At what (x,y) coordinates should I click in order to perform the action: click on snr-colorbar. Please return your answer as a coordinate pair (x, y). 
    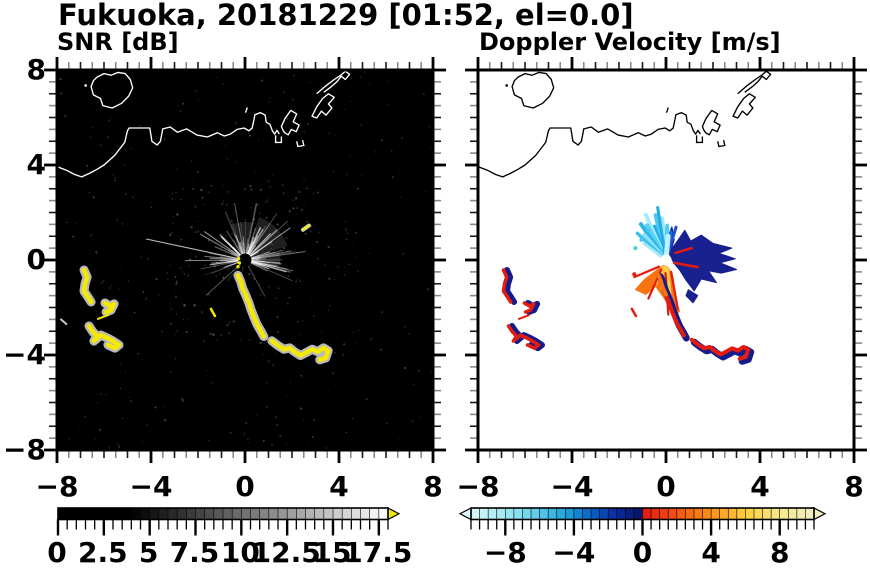
    Looking at the image, I should click on (228, 521).